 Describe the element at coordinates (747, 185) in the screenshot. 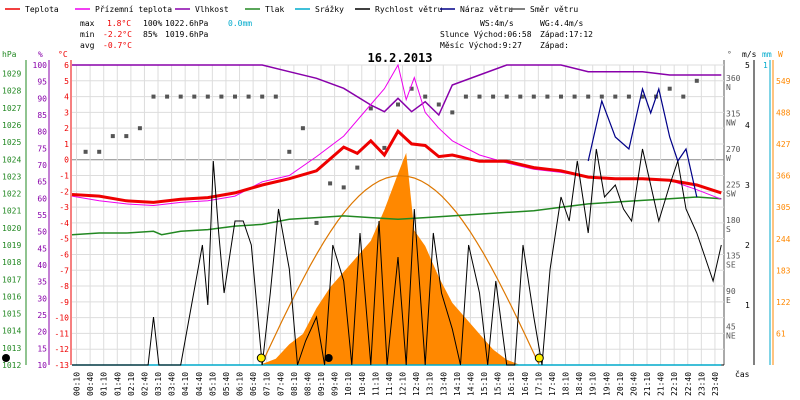

I see `ms-tick-label: 3` at that location.